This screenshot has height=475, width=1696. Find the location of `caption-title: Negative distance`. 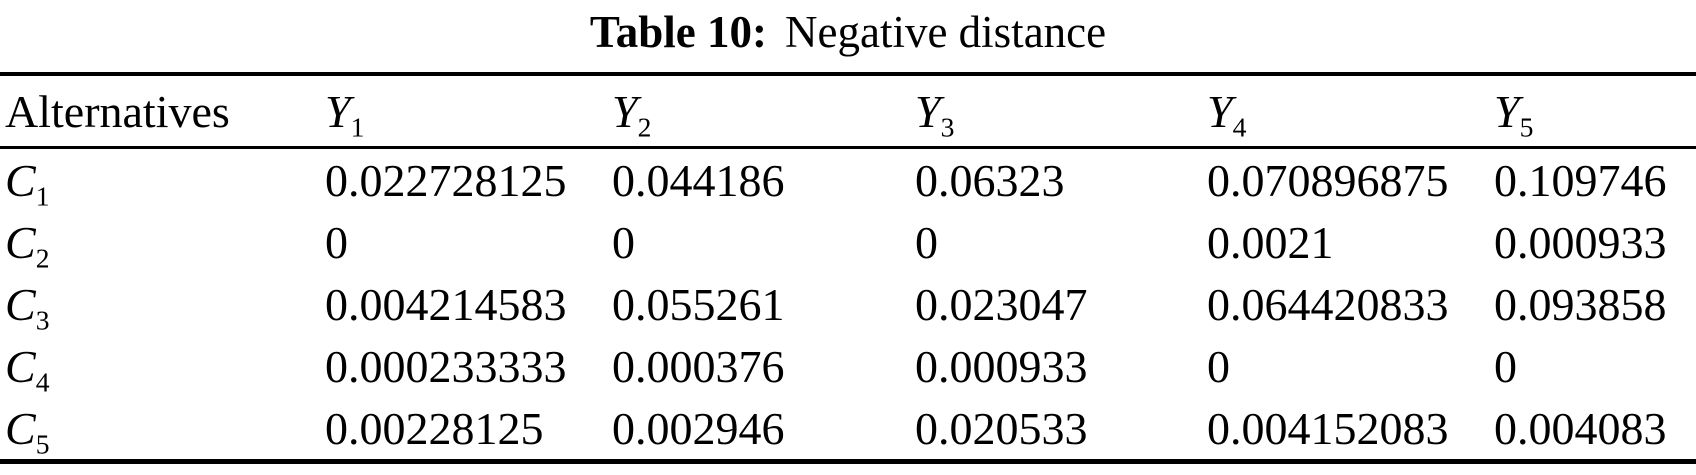

caption-title: Negative distance is located at coordinates (946, 32).